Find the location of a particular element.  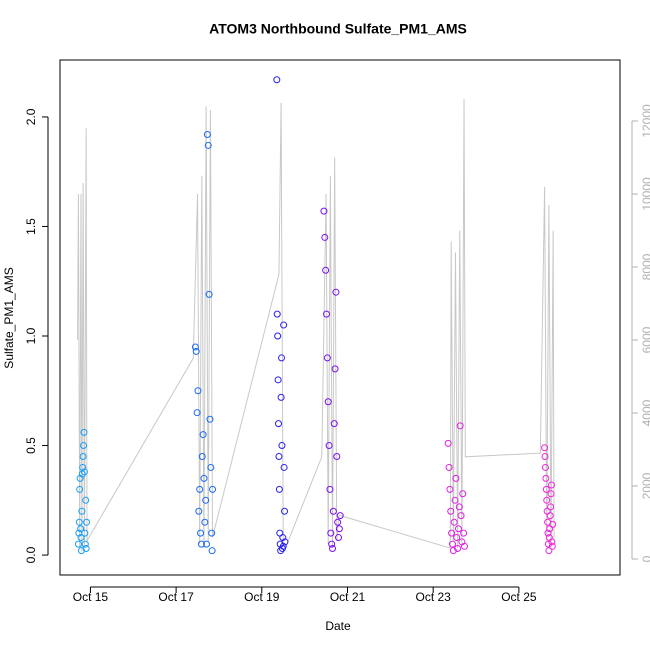

x-tick-label: Oct 25 is located at coordinates (519, 597).